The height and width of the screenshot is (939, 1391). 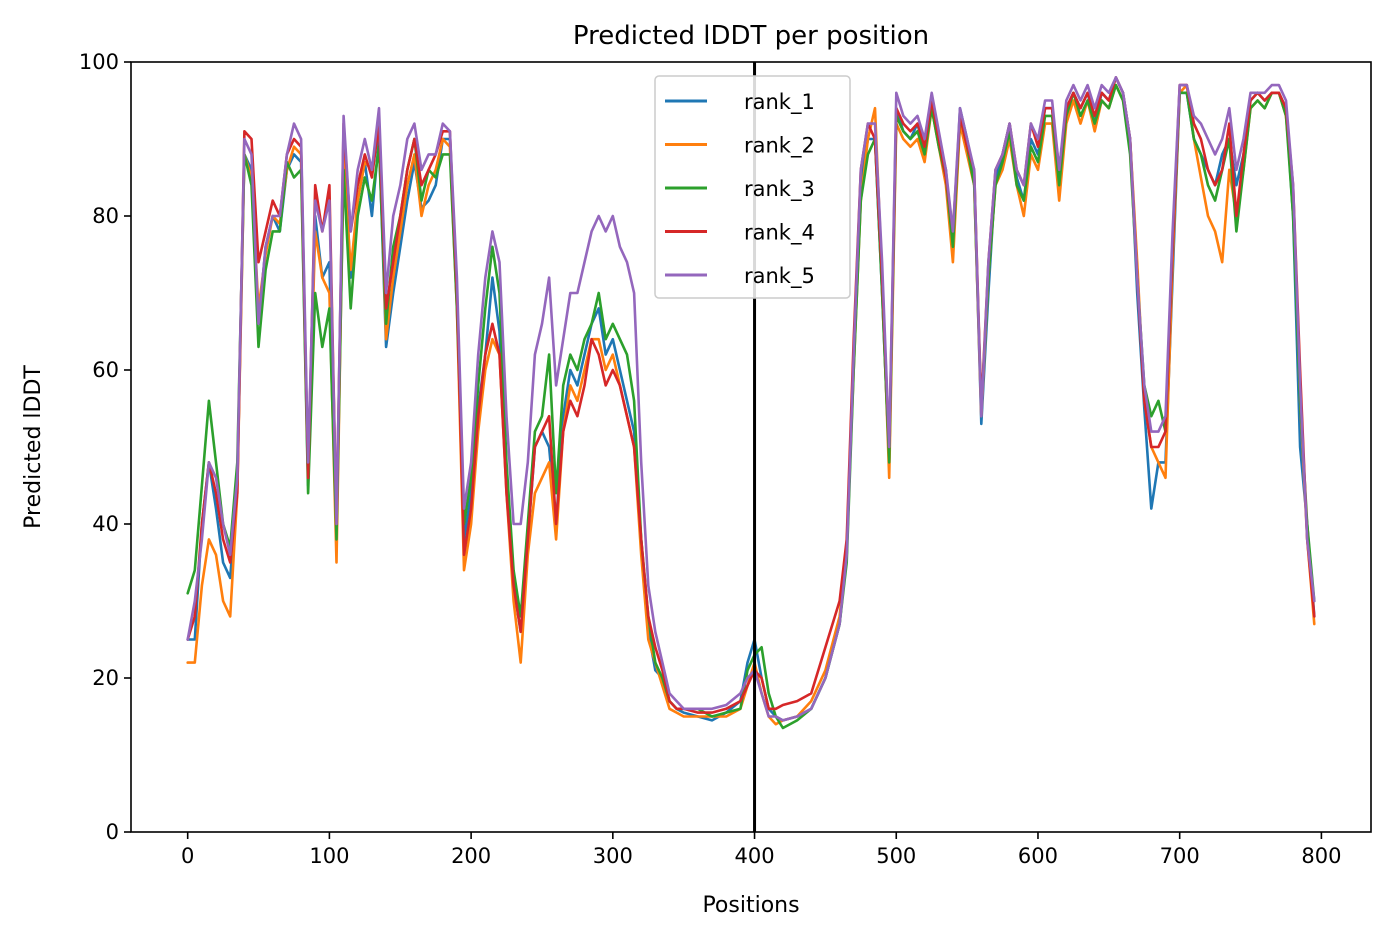 I want to click on legend-box, so click(x=752, y=187).